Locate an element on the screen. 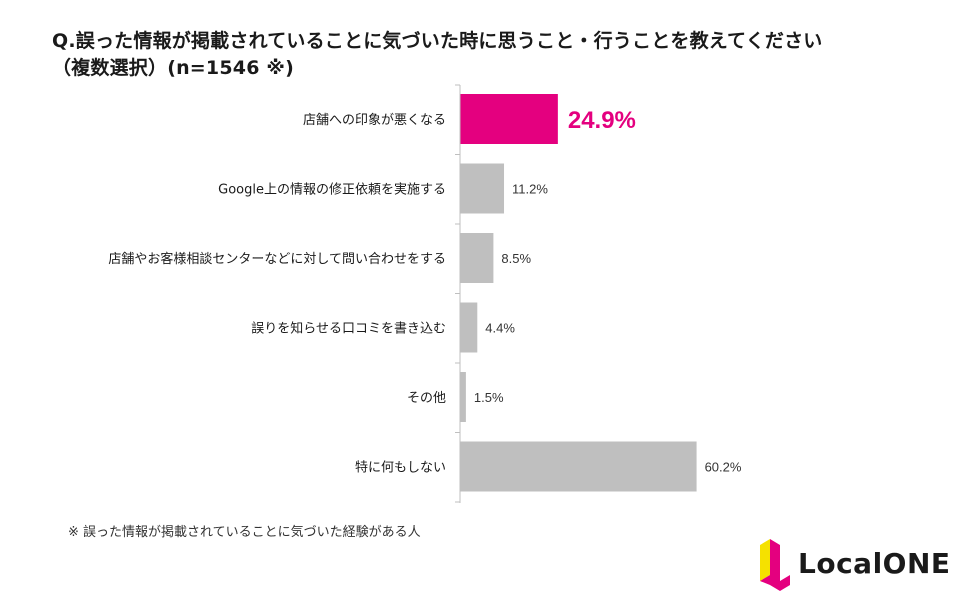 This screenshot has width=960, height=611. category-label: Google上の情報の修正依頼を実施する is located at coordinates (332, 190).